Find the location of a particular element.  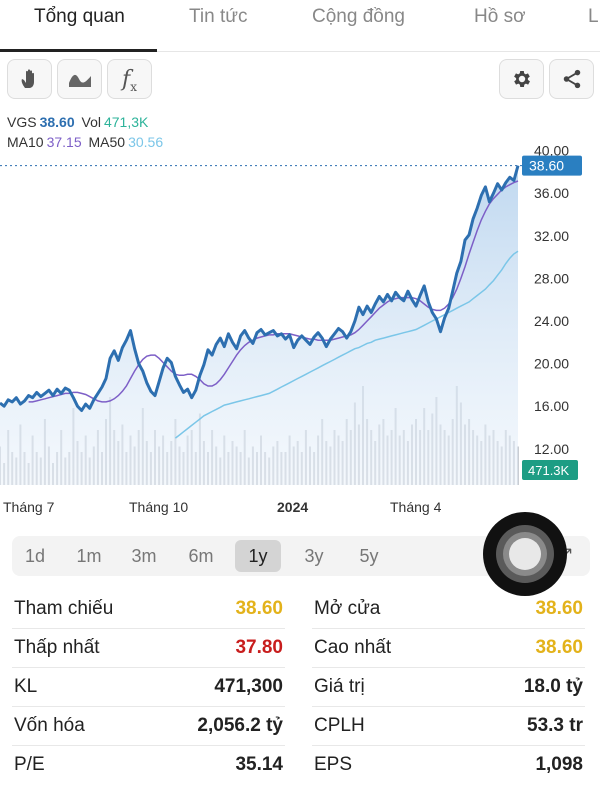

ma50-line is located at coordinates (346, 344).